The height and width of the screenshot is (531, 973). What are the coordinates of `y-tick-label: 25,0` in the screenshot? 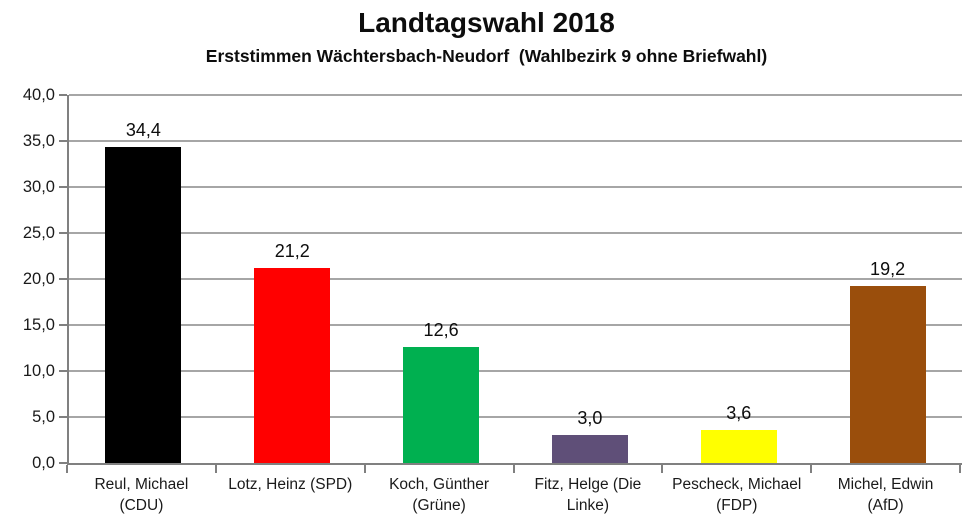 It's located at (38, 233).